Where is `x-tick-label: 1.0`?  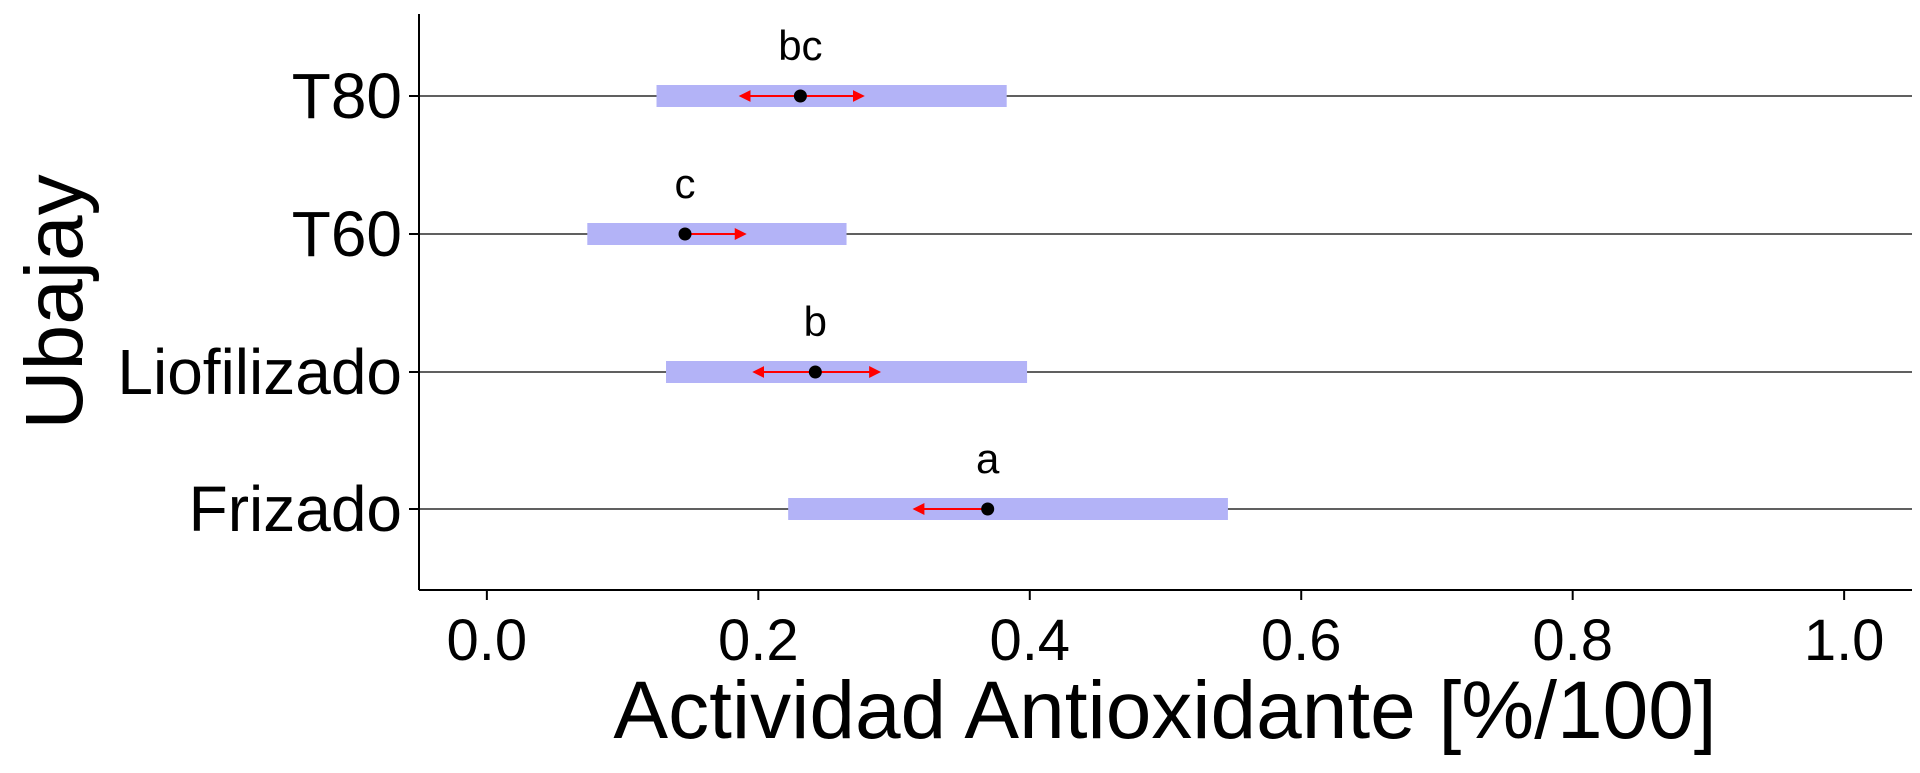 x-tick-label: 1.0 is located at coordinates (1844, 640).